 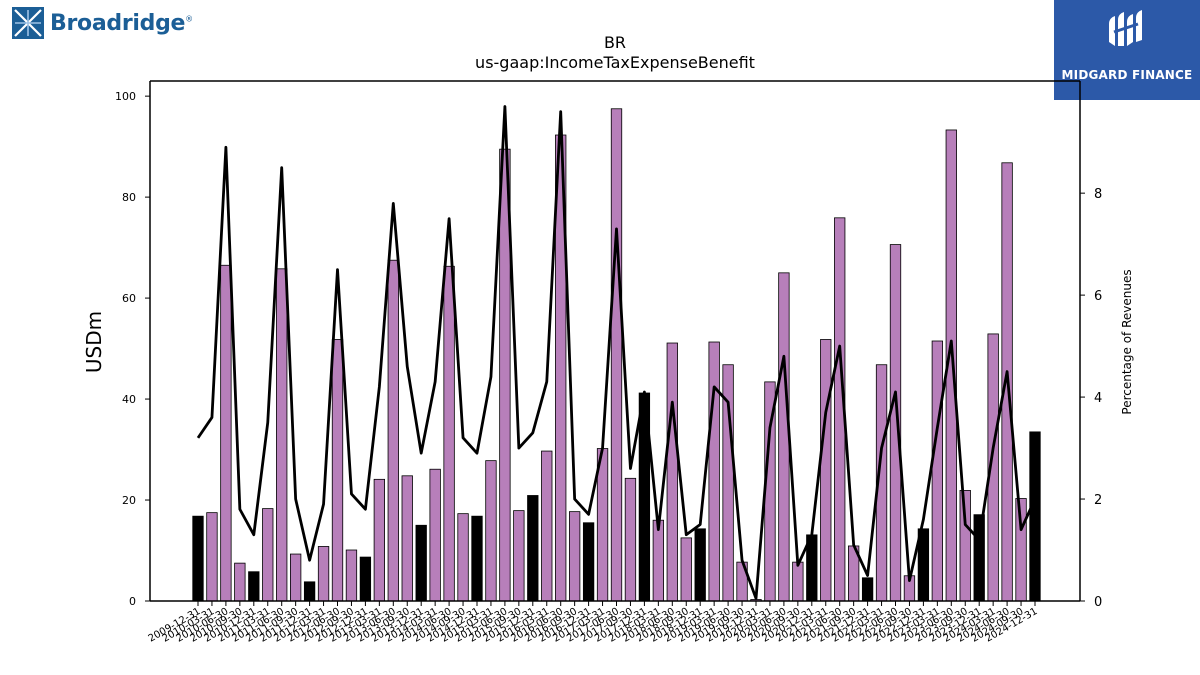 What do you see at coordinates (129, 500) in the screenshot?
I see `y-tick-label: 20` at bounding box center [129, 500].